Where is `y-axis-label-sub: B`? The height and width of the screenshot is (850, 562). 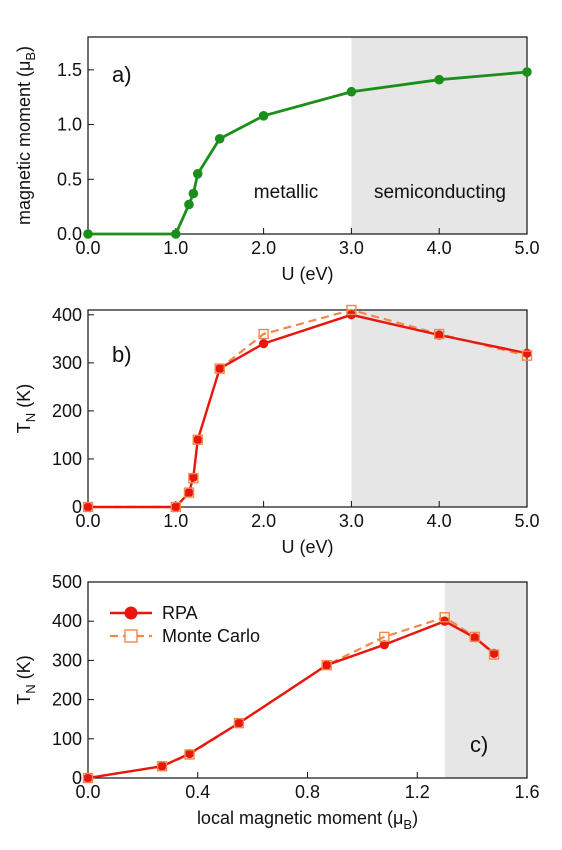
y-axis-label-sub: B is located at coordinates (30, 56).